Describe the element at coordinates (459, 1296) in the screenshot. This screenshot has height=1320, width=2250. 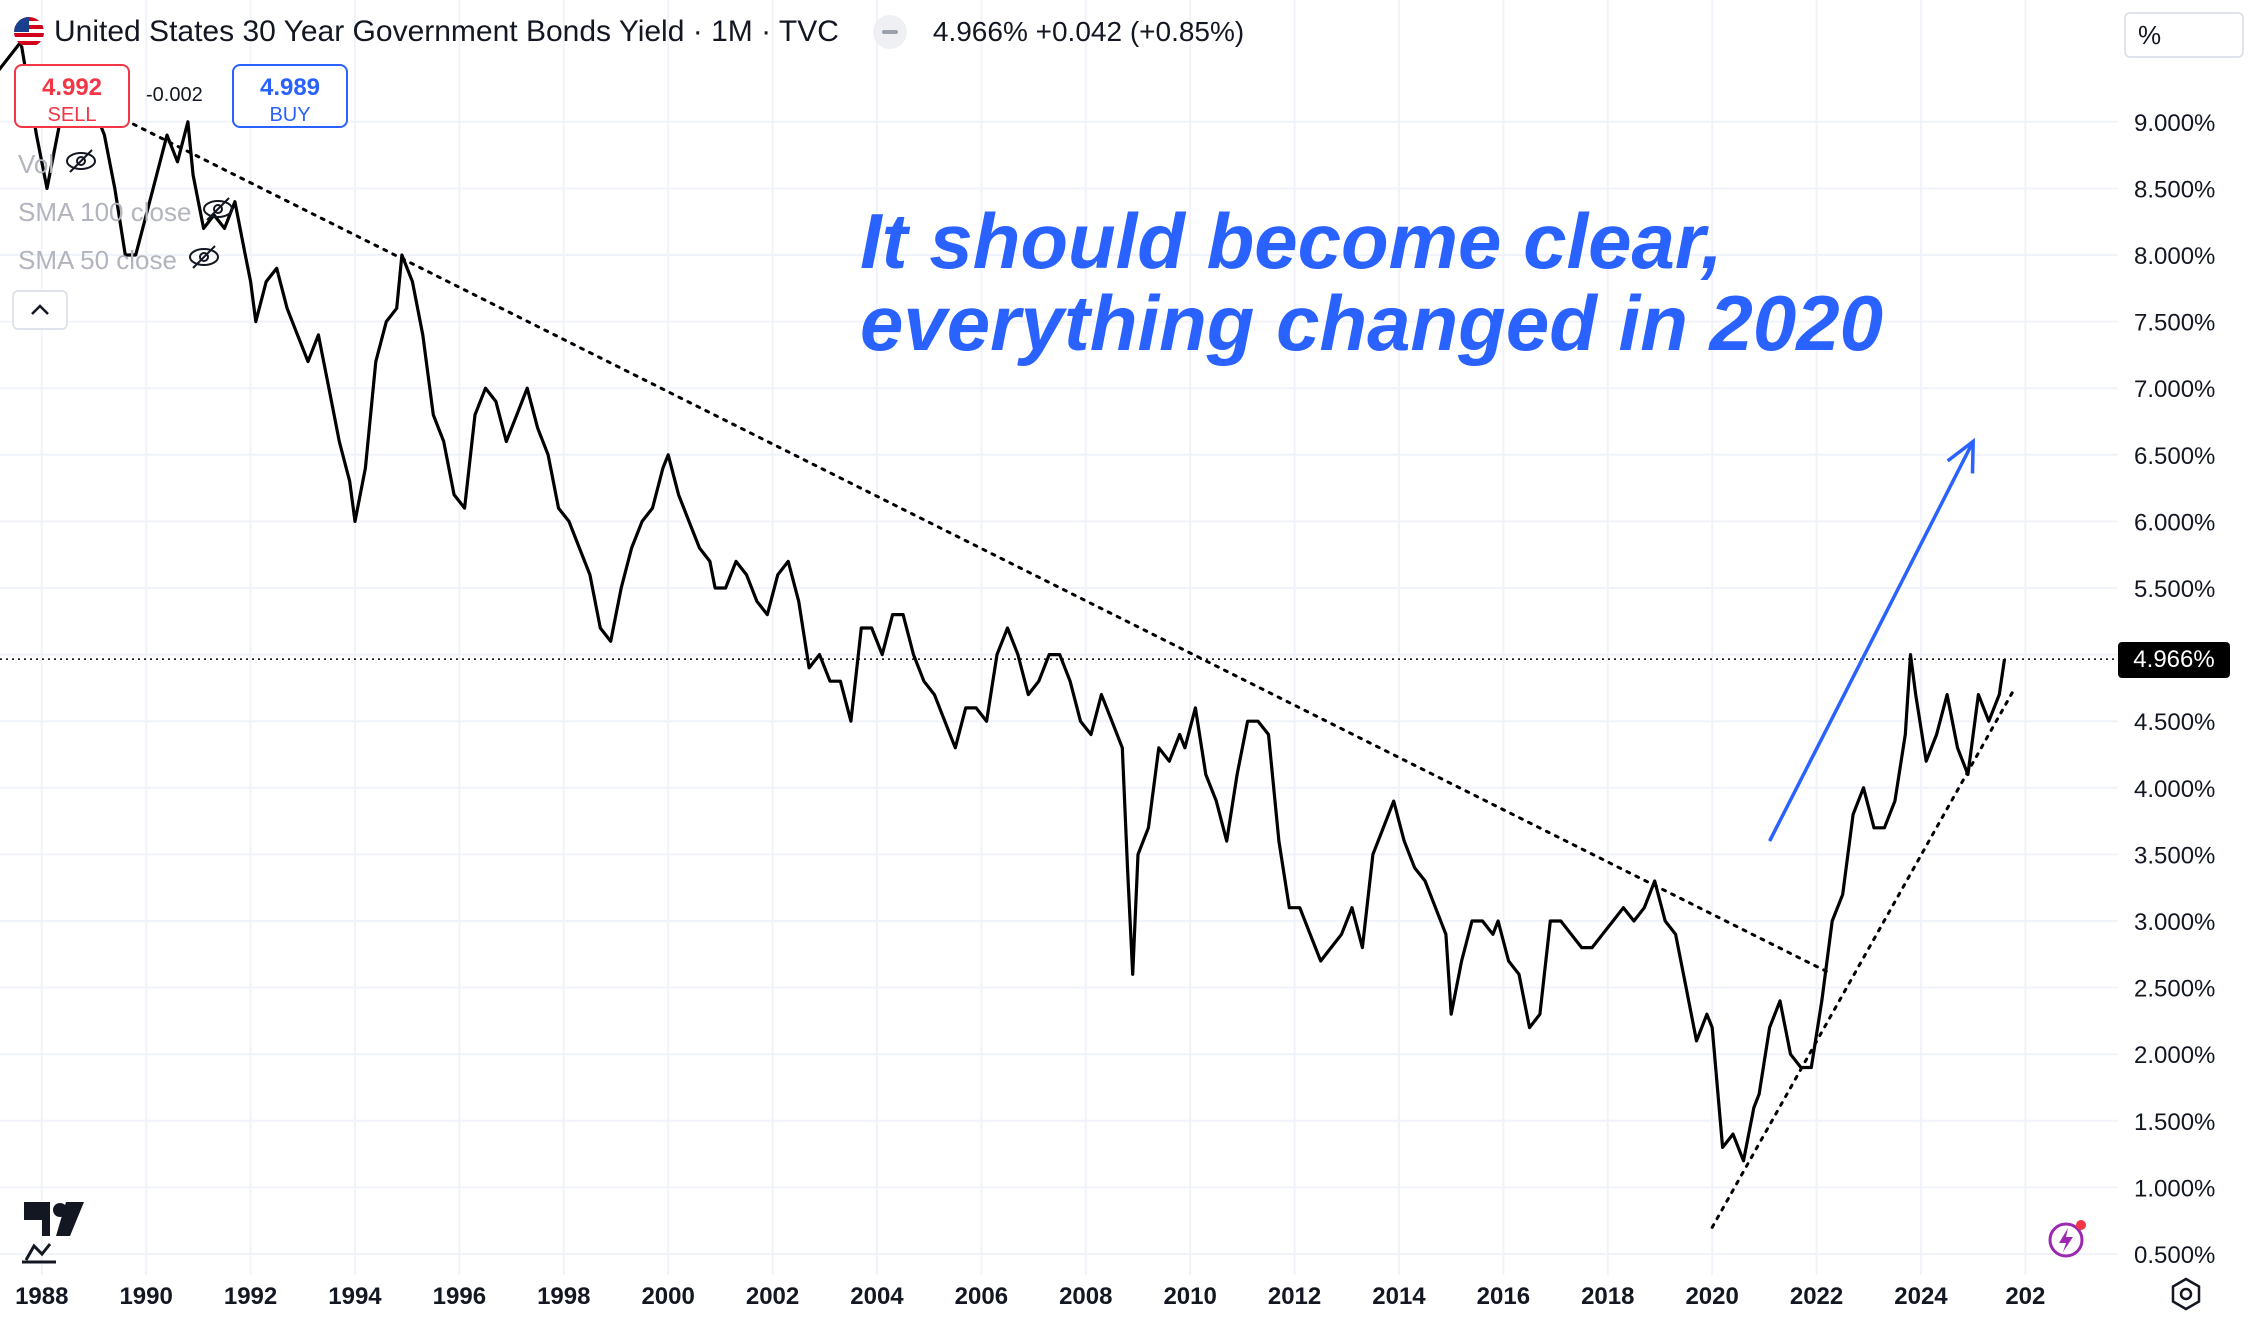
I see `x-tick-label: 1996` at that location.